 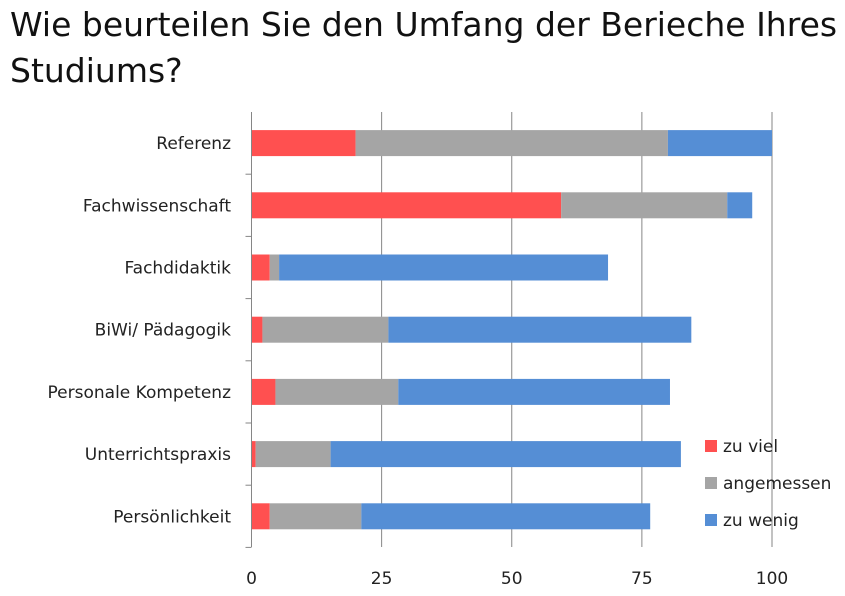 What do you see at coordinates (772, 579) in the screenshot?
I see `x-tick-label: 100` at bounding box center [772, 579].